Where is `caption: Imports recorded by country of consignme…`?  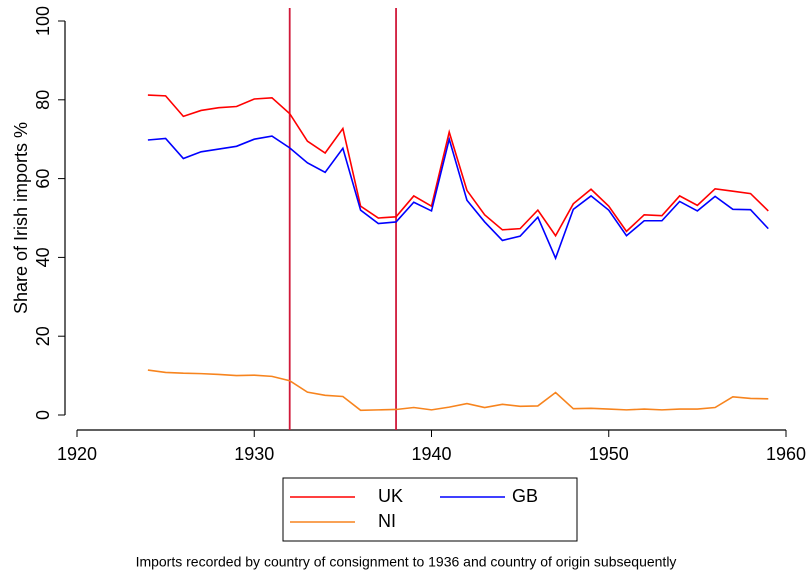 caption: Imports recorded by country of consignme… is located at coordinates (406, 562).